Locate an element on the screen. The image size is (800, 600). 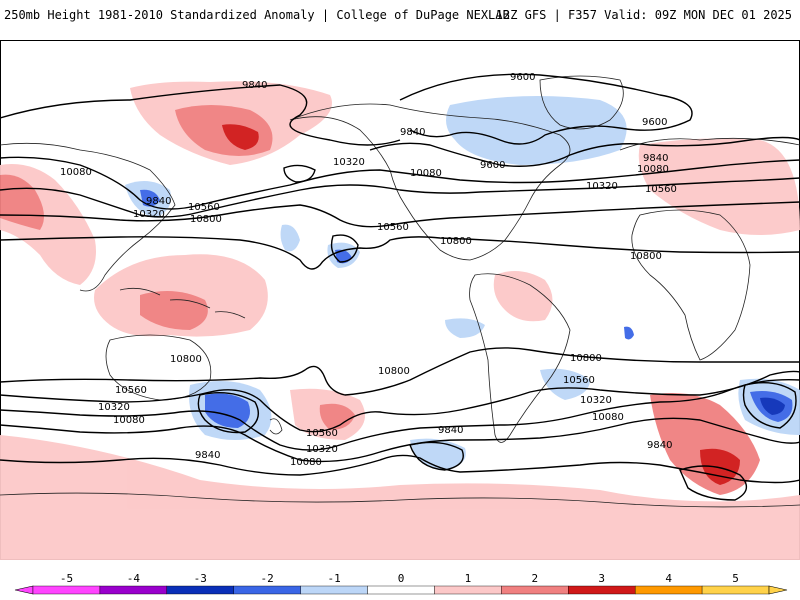
contour-9600-arctic is located at coordinates (546, 109).